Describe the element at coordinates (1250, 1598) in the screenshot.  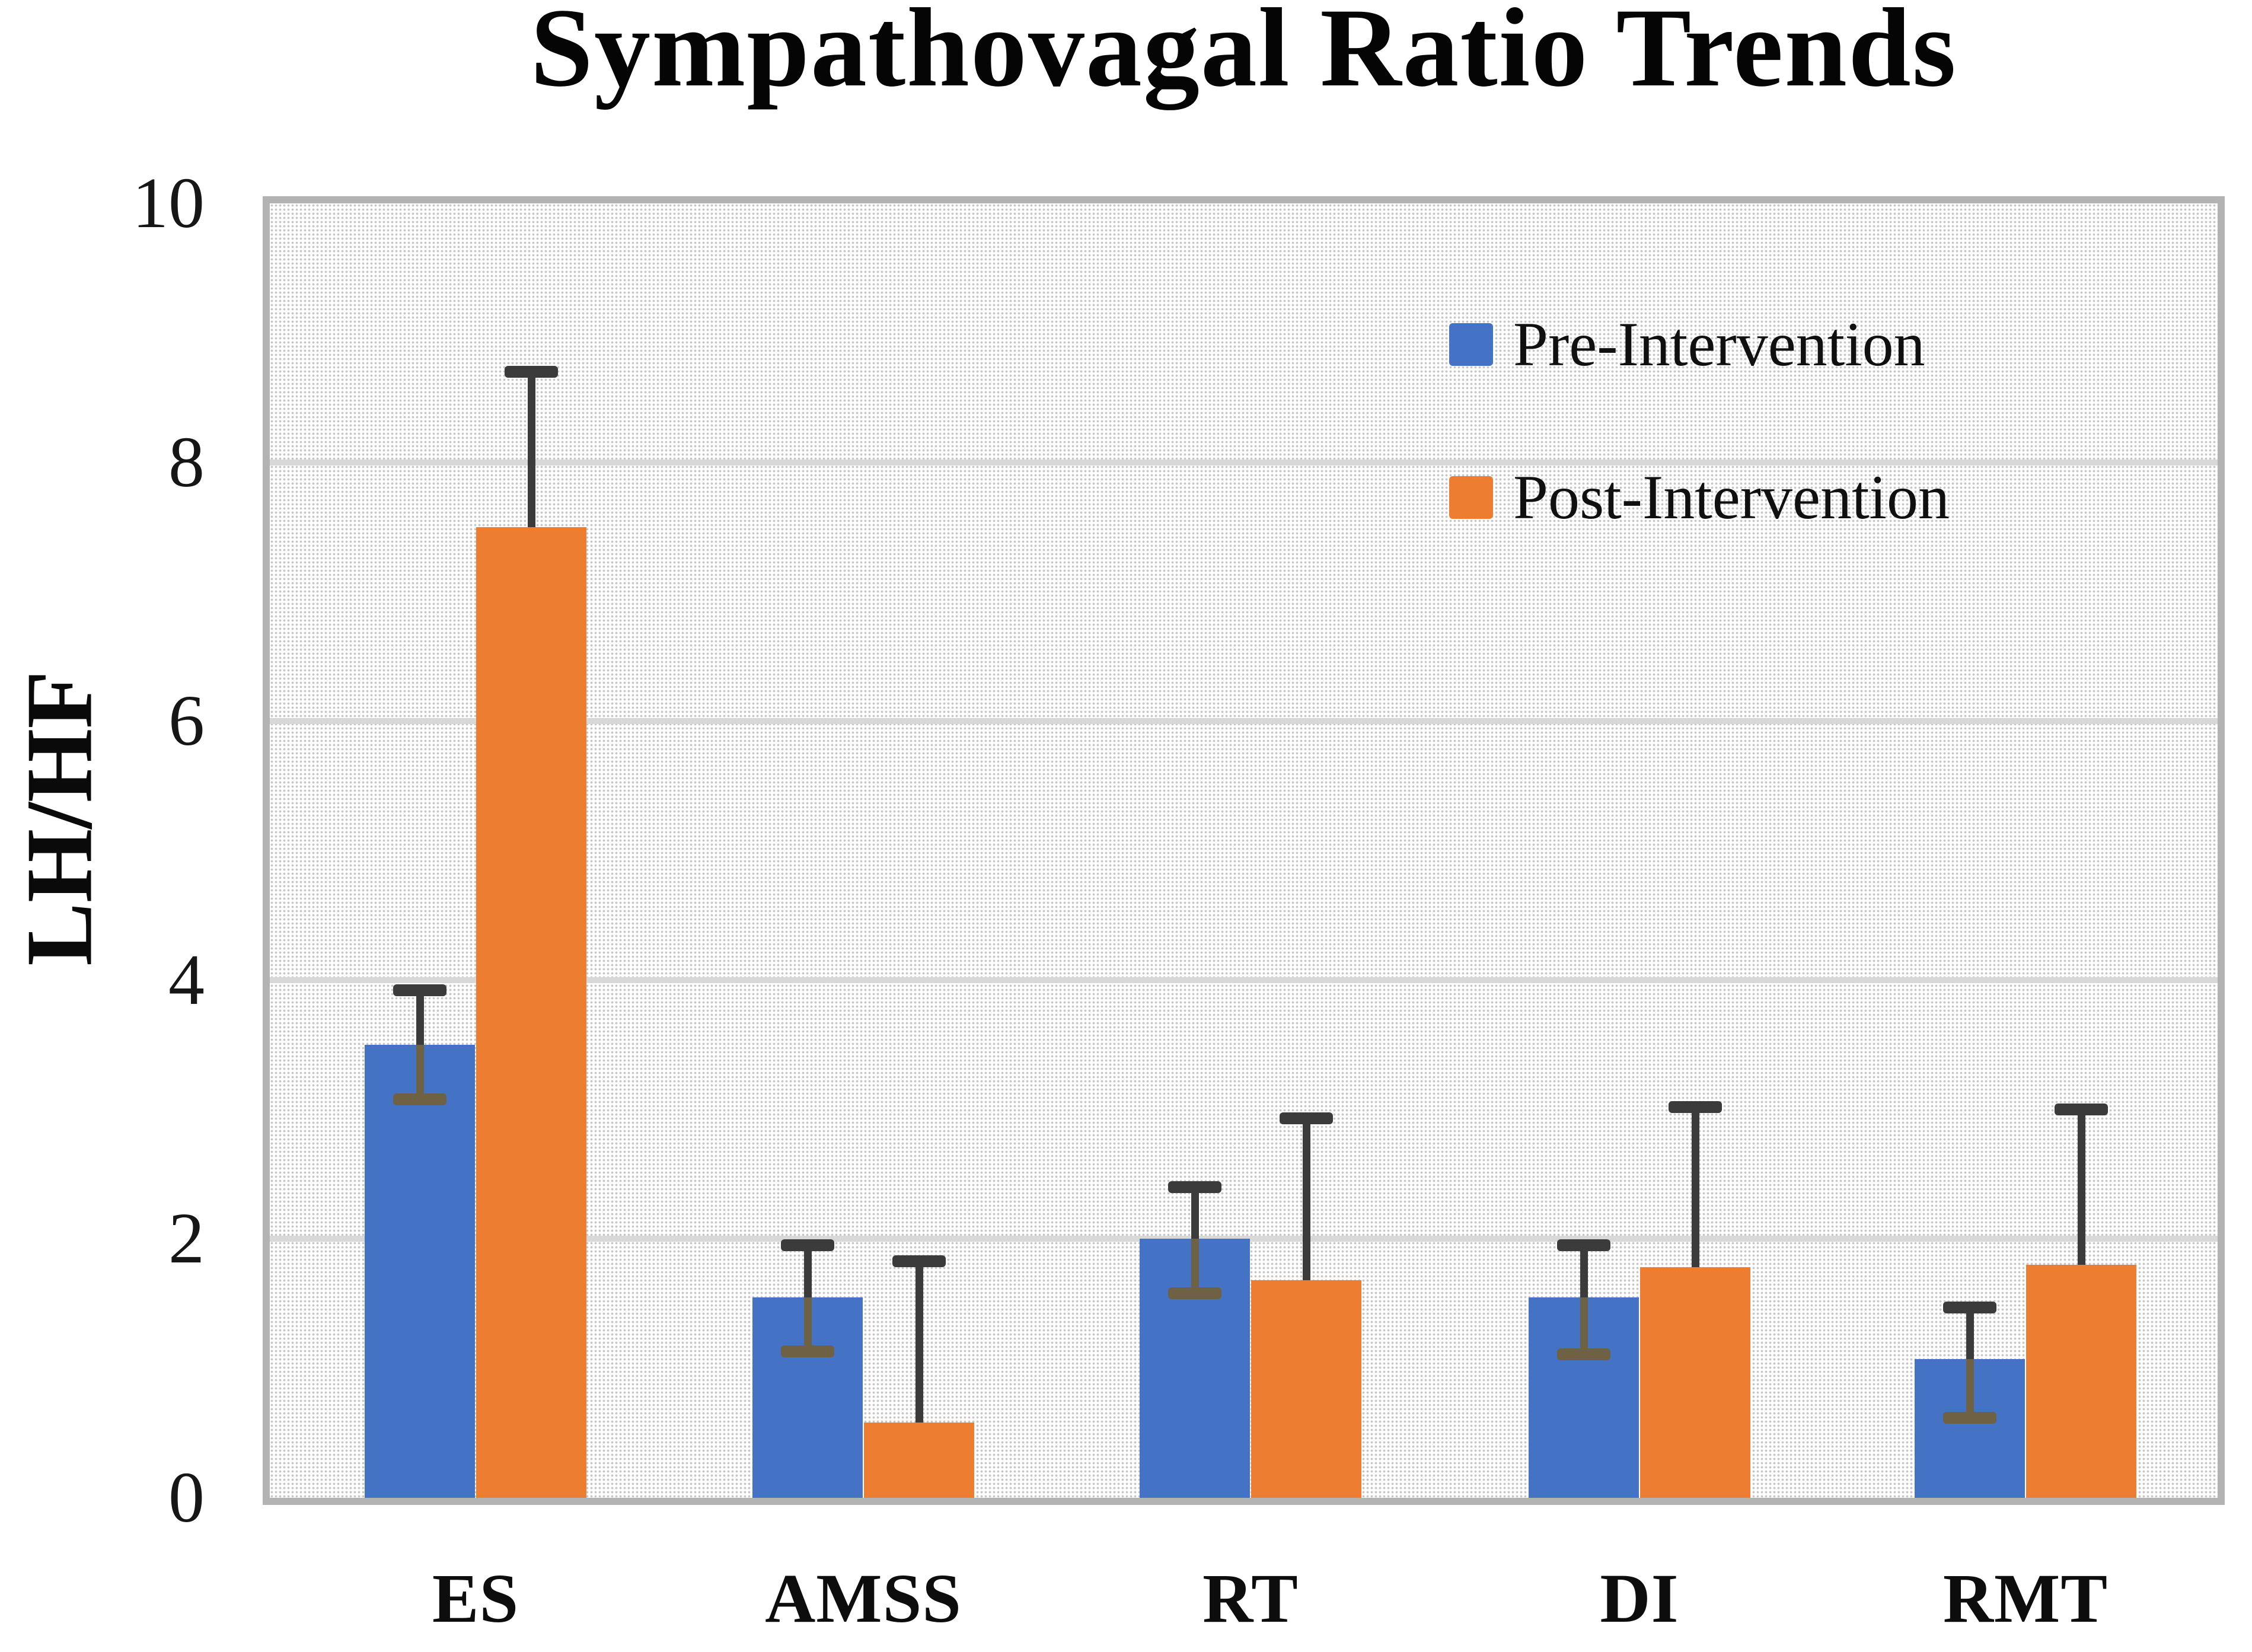
I see `x-tick-label-RT: RT` at that location.